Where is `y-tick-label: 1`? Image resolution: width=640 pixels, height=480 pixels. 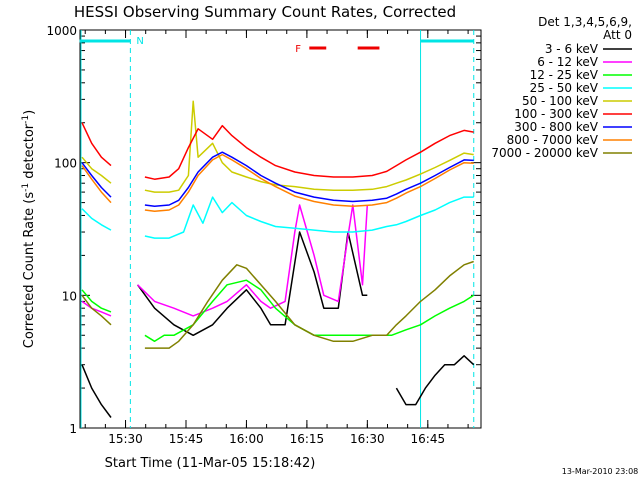 y-tick-label: 1 is located at coordinates (73, 429).